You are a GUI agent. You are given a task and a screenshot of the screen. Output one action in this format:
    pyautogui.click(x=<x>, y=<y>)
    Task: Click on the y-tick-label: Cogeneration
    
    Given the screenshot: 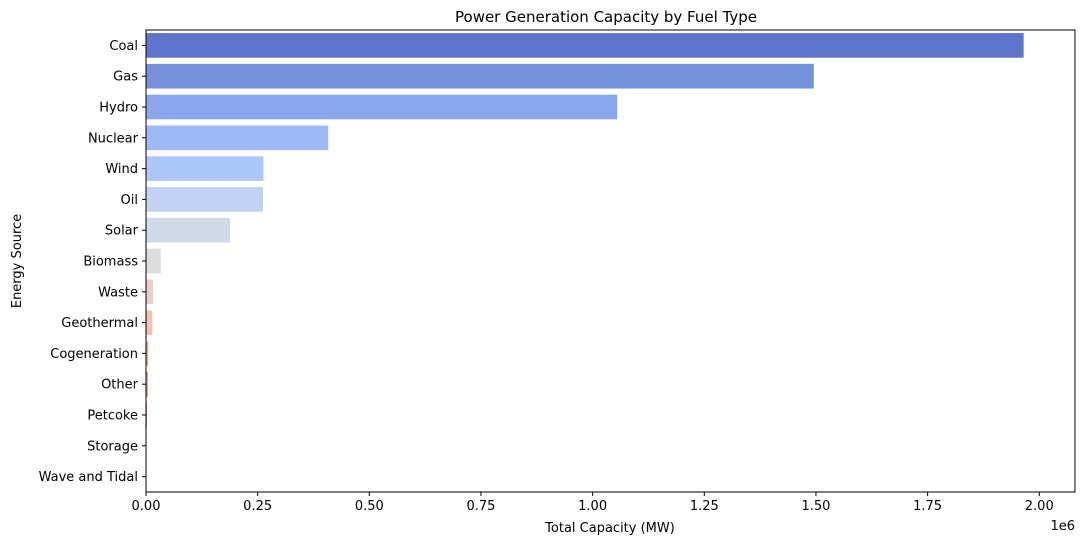 What is the action you would take?
    pyautogui.click(x=94, y=354)
    